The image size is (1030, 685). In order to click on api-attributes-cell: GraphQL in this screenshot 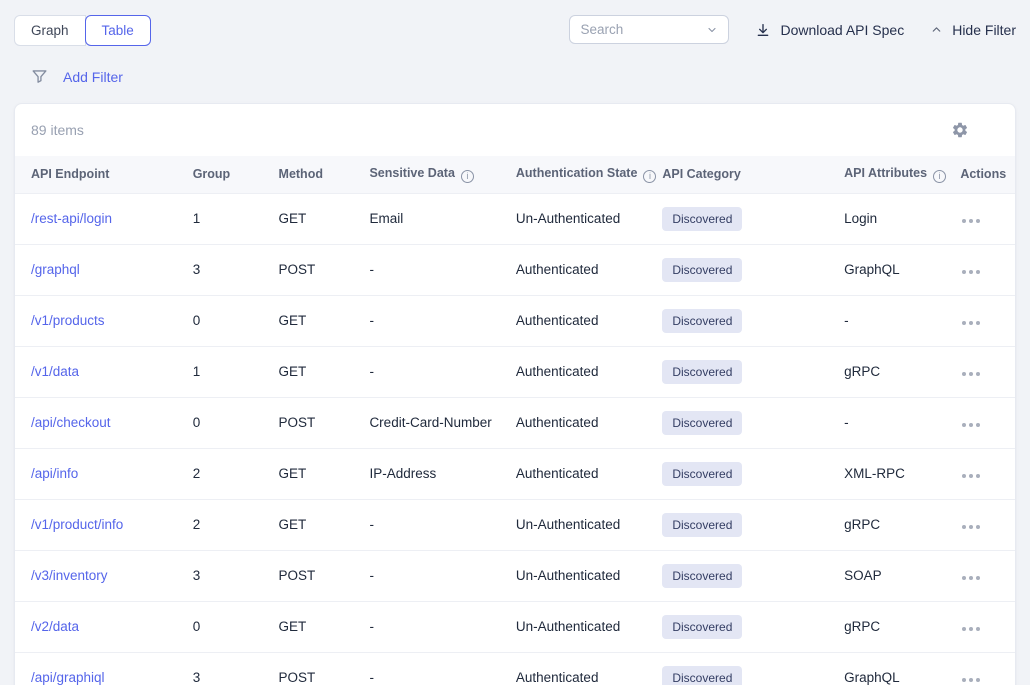, I will do `click(894, 668)`.